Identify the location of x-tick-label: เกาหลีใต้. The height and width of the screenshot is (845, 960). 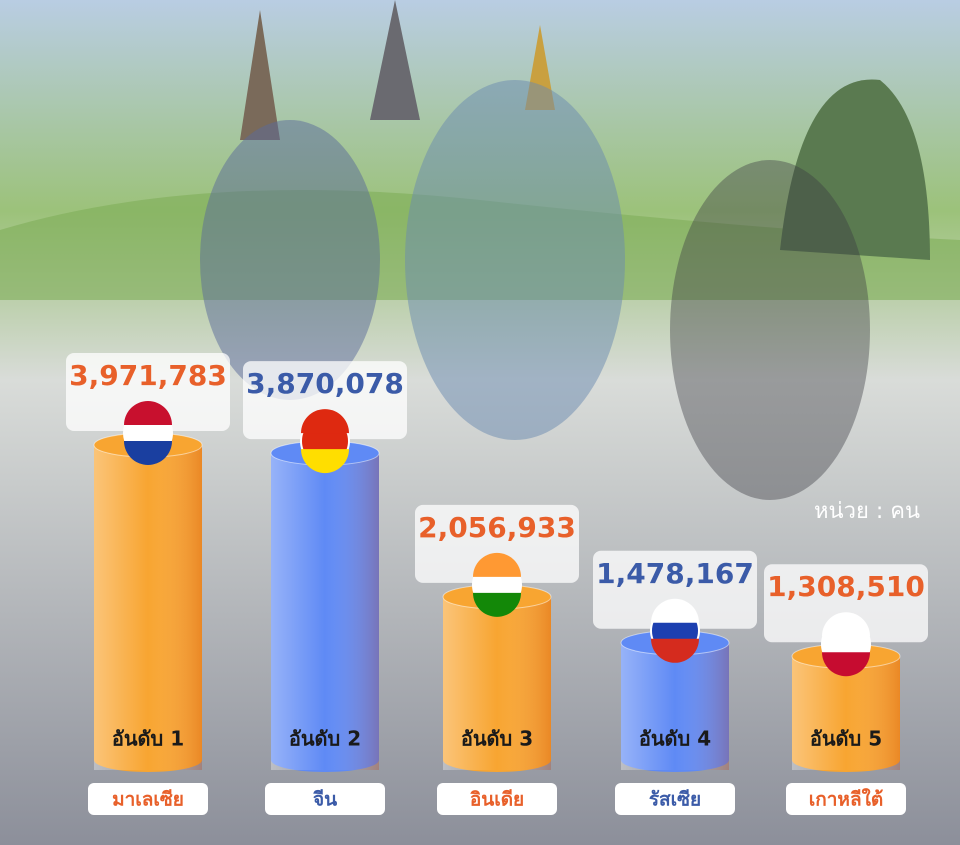
(846, 799).